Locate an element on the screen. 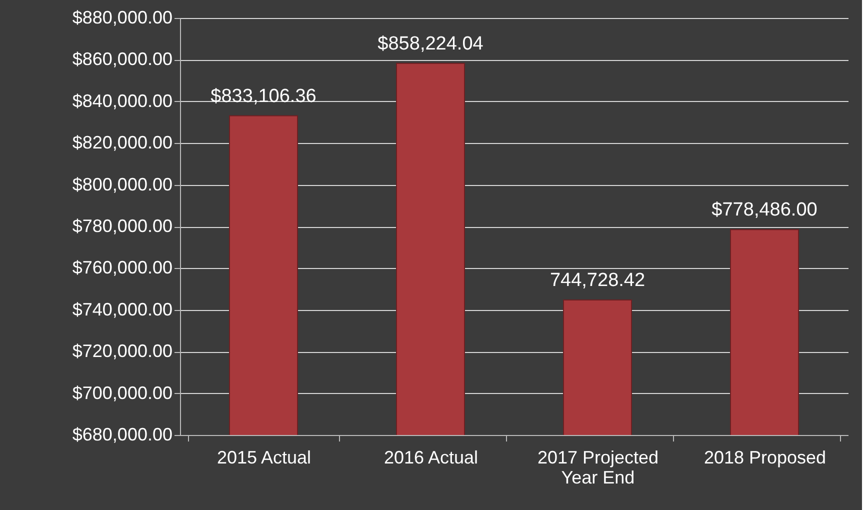 This screenshot has height=510, width=863. y-tick-label: $800,000.00 is located at coordinates (122, 184).